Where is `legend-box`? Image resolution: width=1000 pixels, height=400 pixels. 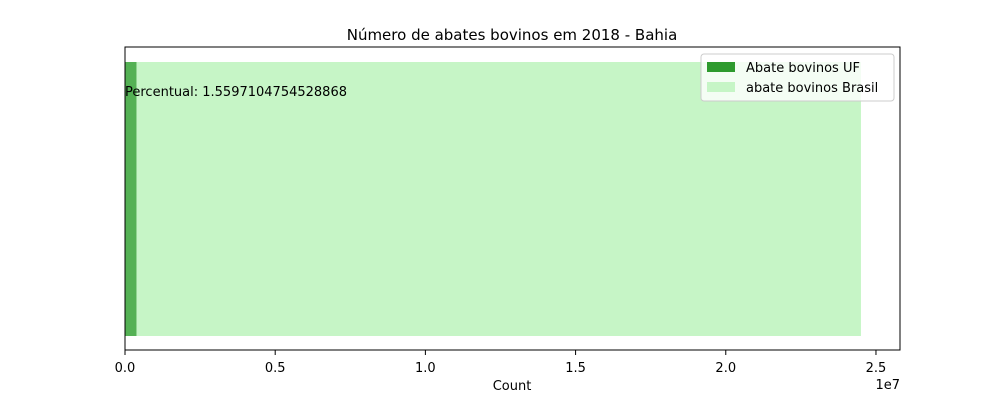 legend-box is located at coordinates (797, 77).